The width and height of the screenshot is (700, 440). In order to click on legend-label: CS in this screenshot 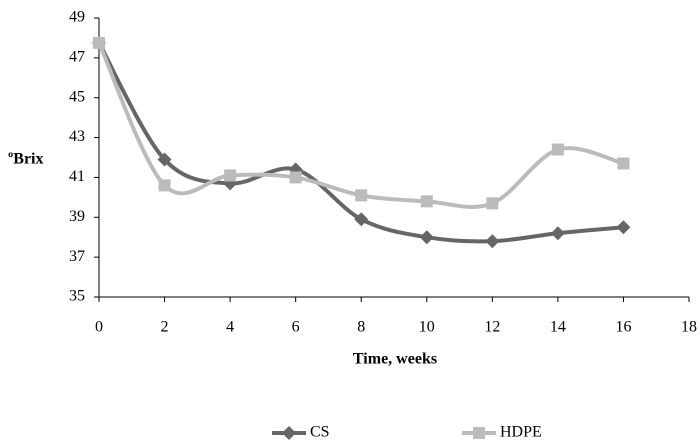, I will do `click(320, 432)`.